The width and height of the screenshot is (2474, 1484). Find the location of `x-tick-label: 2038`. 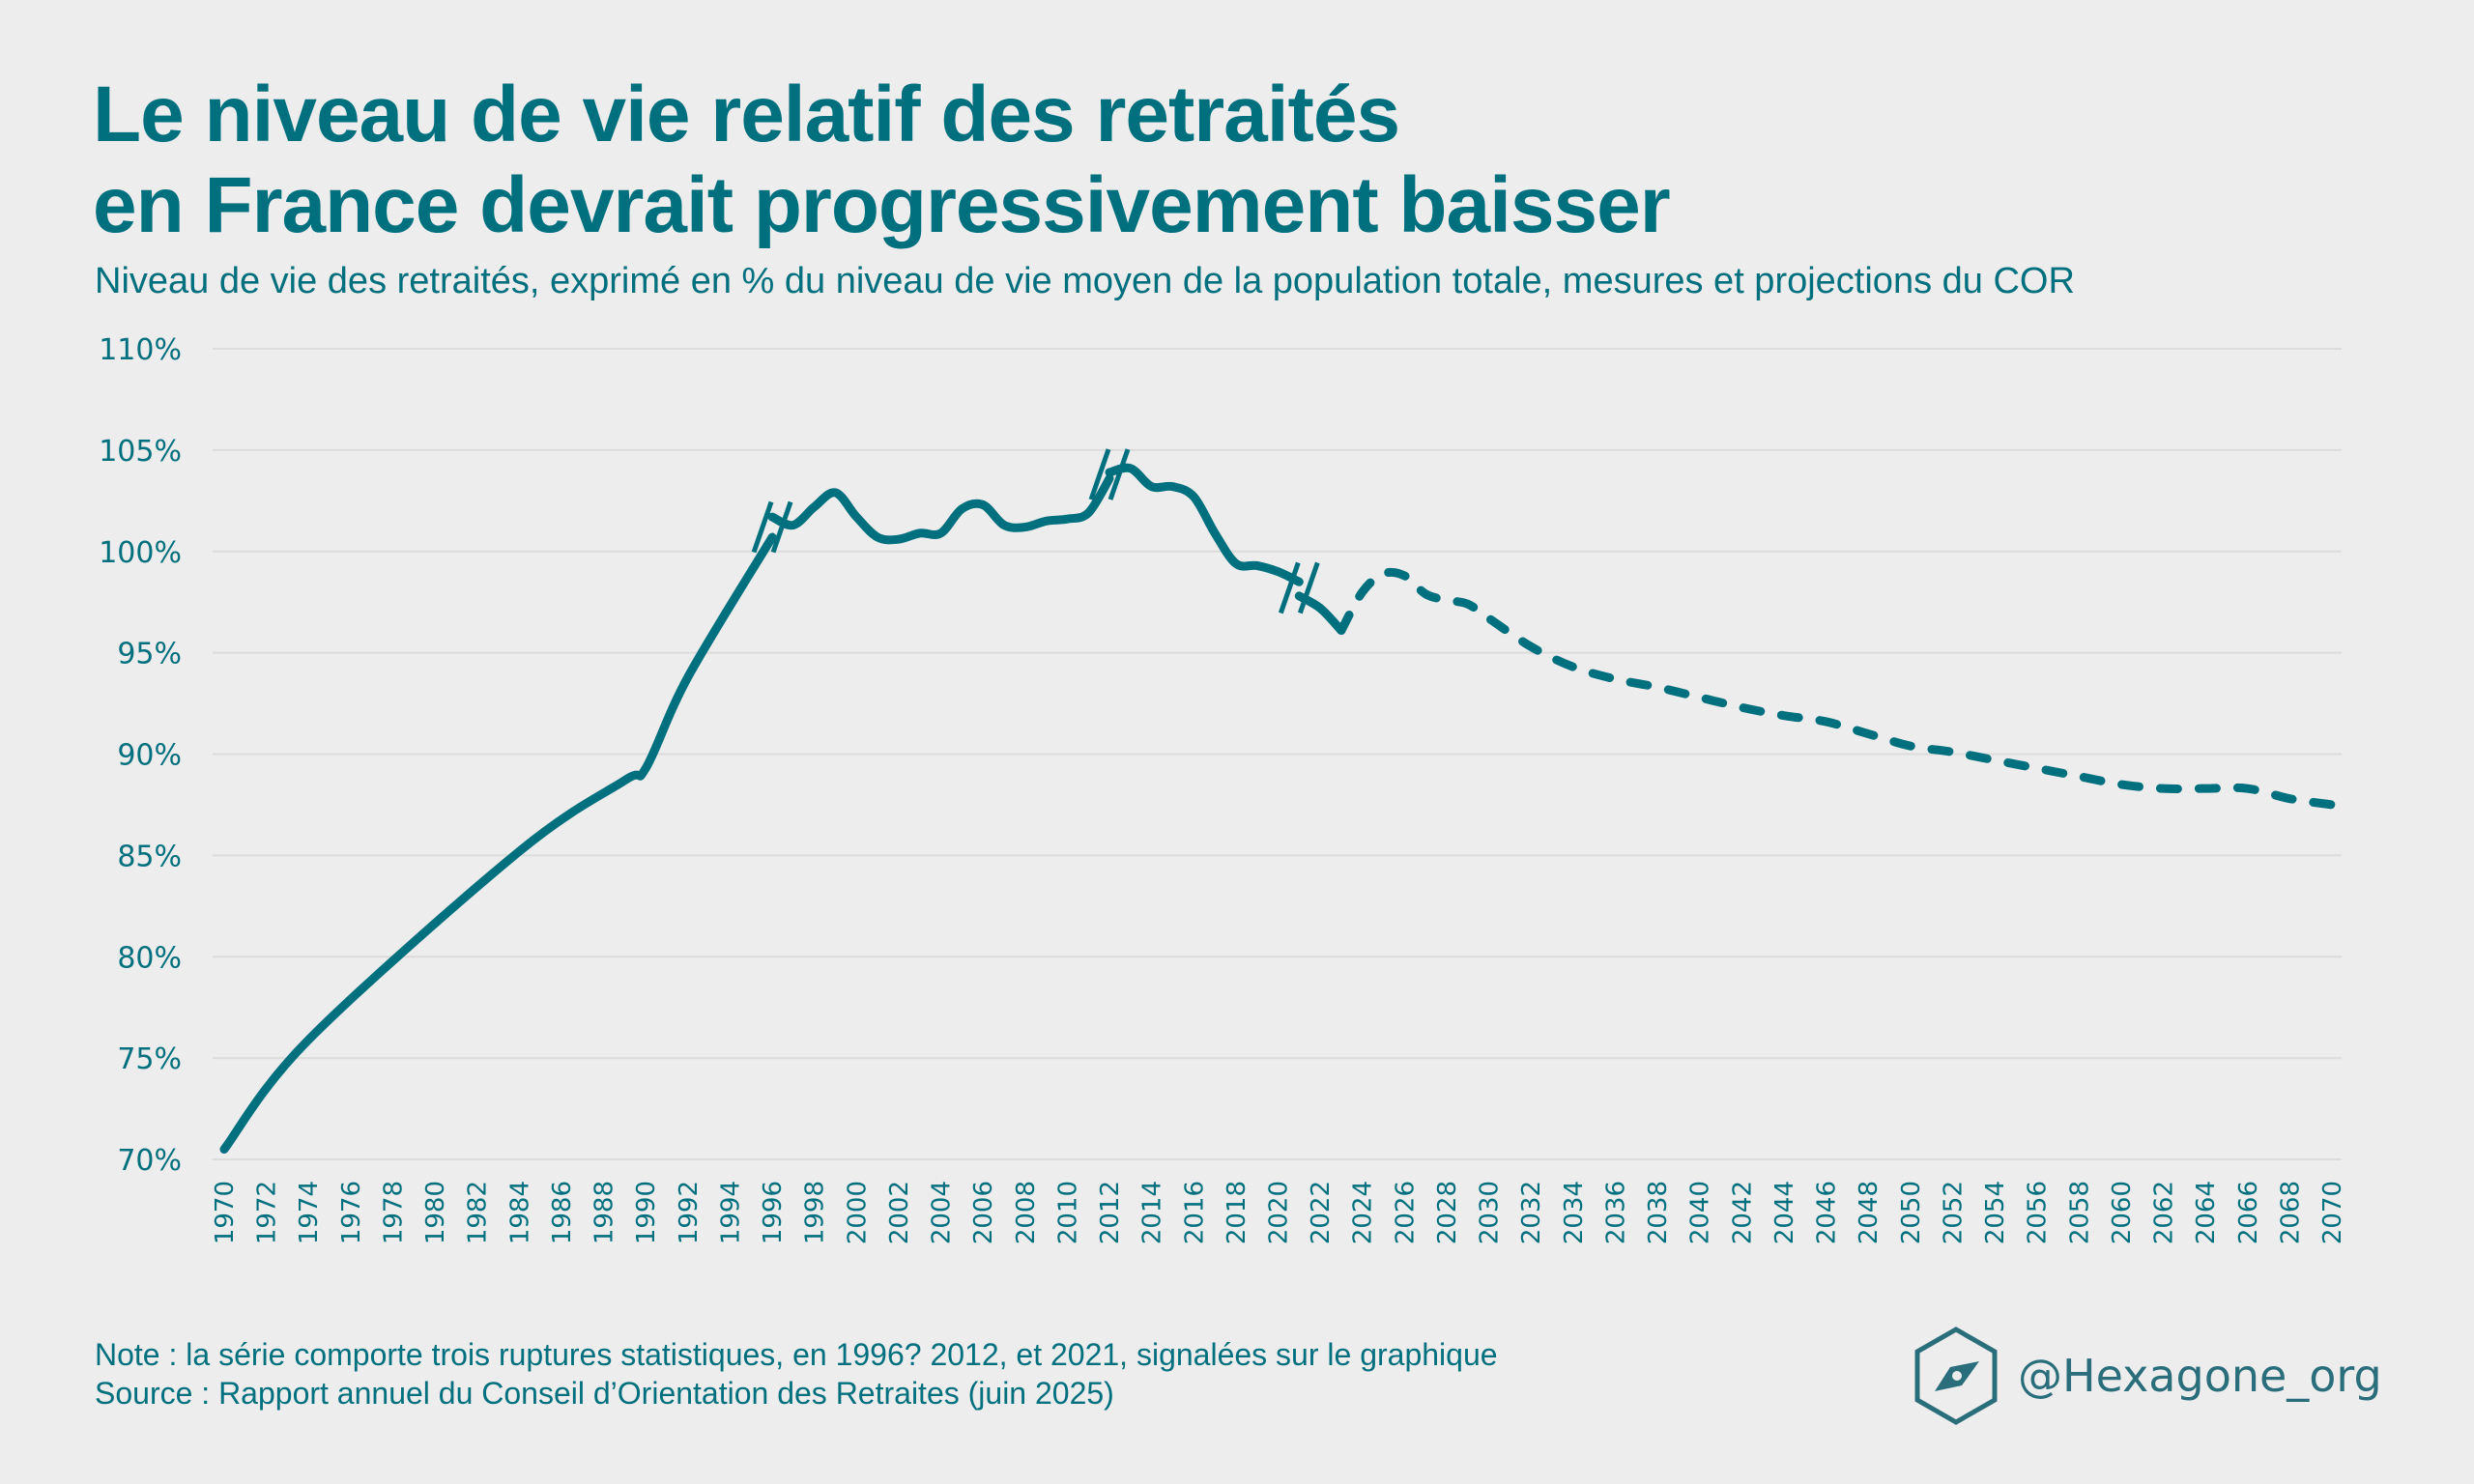

x-tick-label: 2038 is located at coordinates (1659, 1212).